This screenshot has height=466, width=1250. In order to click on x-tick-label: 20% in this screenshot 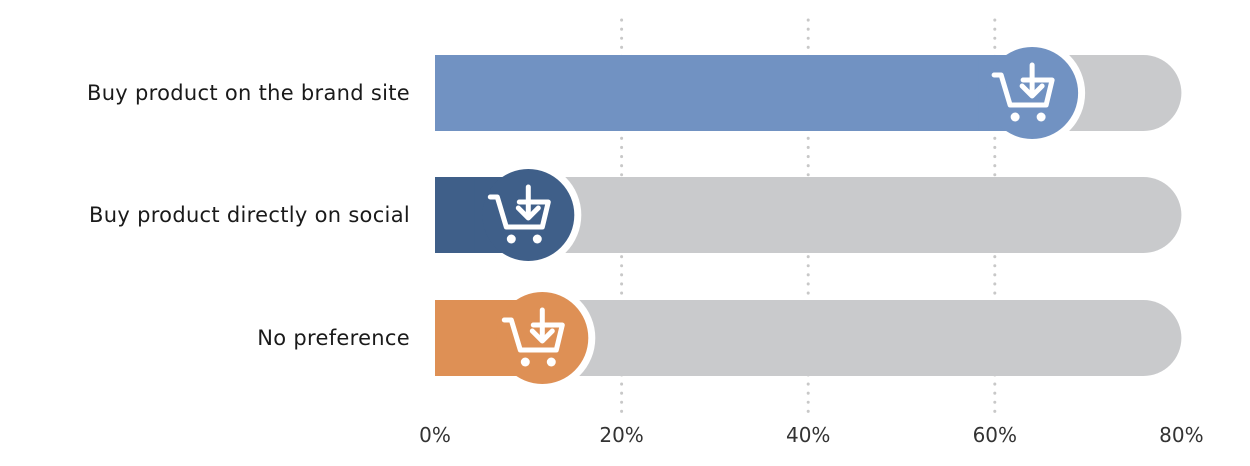, I will do `click(621, 435)`.